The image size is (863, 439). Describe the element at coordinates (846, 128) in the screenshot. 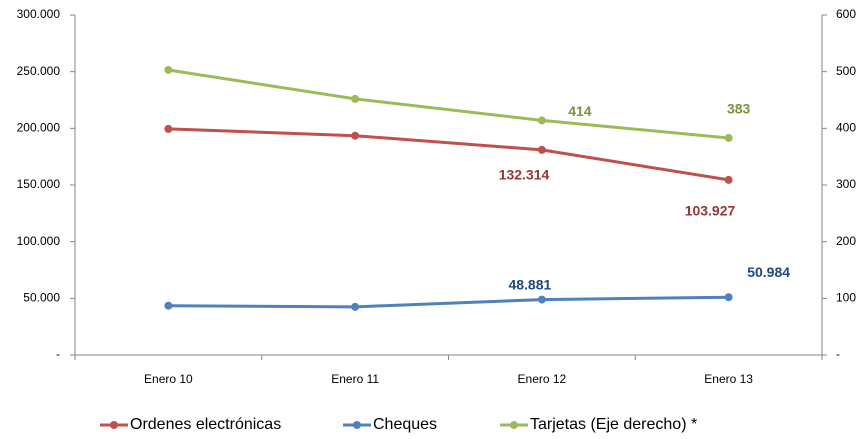

I see `y2-tick-label: 400` at that location.